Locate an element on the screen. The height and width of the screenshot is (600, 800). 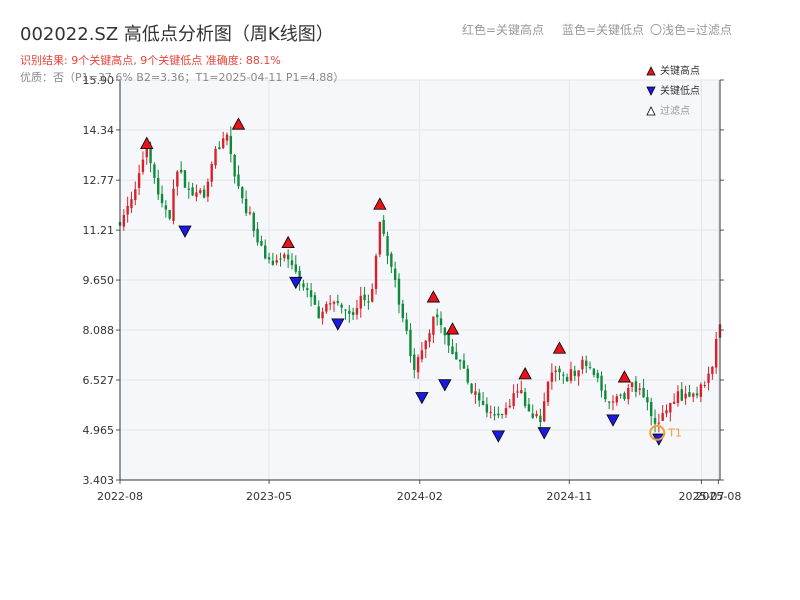
hollow-triangle-icon is located at coordinates (651, 111).